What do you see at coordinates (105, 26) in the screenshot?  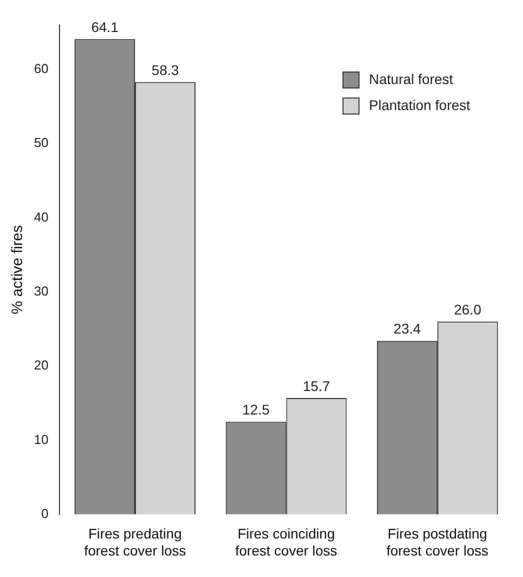 I see `data-label: 64.1` at bounding box center [105, 26].